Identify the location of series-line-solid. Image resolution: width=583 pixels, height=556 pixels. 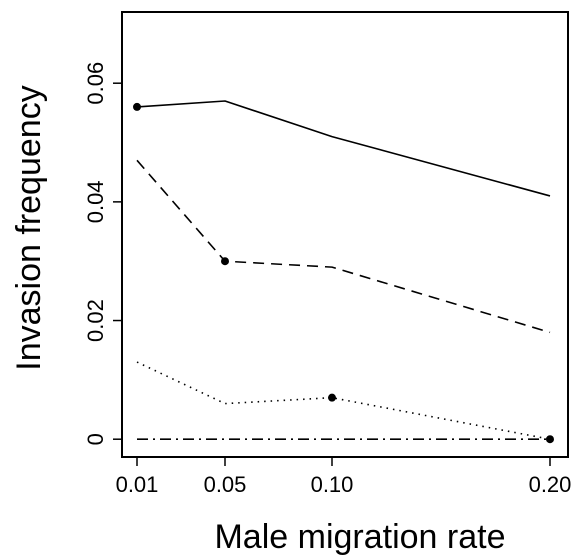
(343, 148).